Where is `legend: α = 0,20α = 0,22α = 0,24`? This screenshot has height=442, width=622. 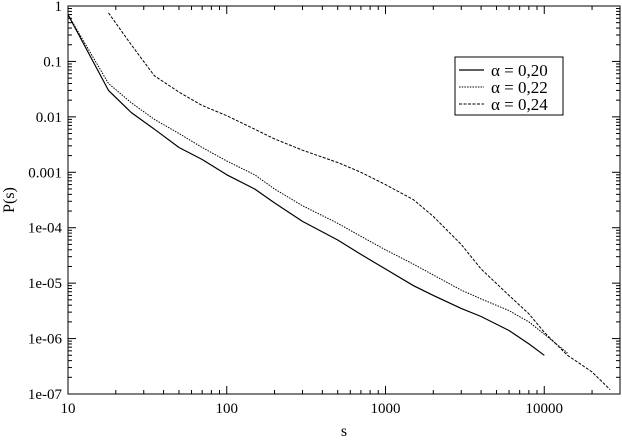 legend: α = 0,20α = 0,22α = 0,24 is located at coordinates (509, 86).